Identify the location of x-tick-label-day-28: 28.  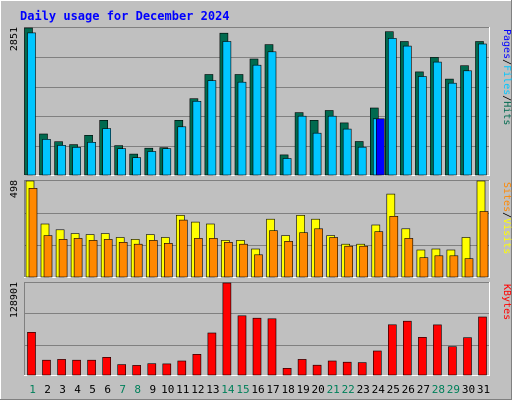
(438, 389).